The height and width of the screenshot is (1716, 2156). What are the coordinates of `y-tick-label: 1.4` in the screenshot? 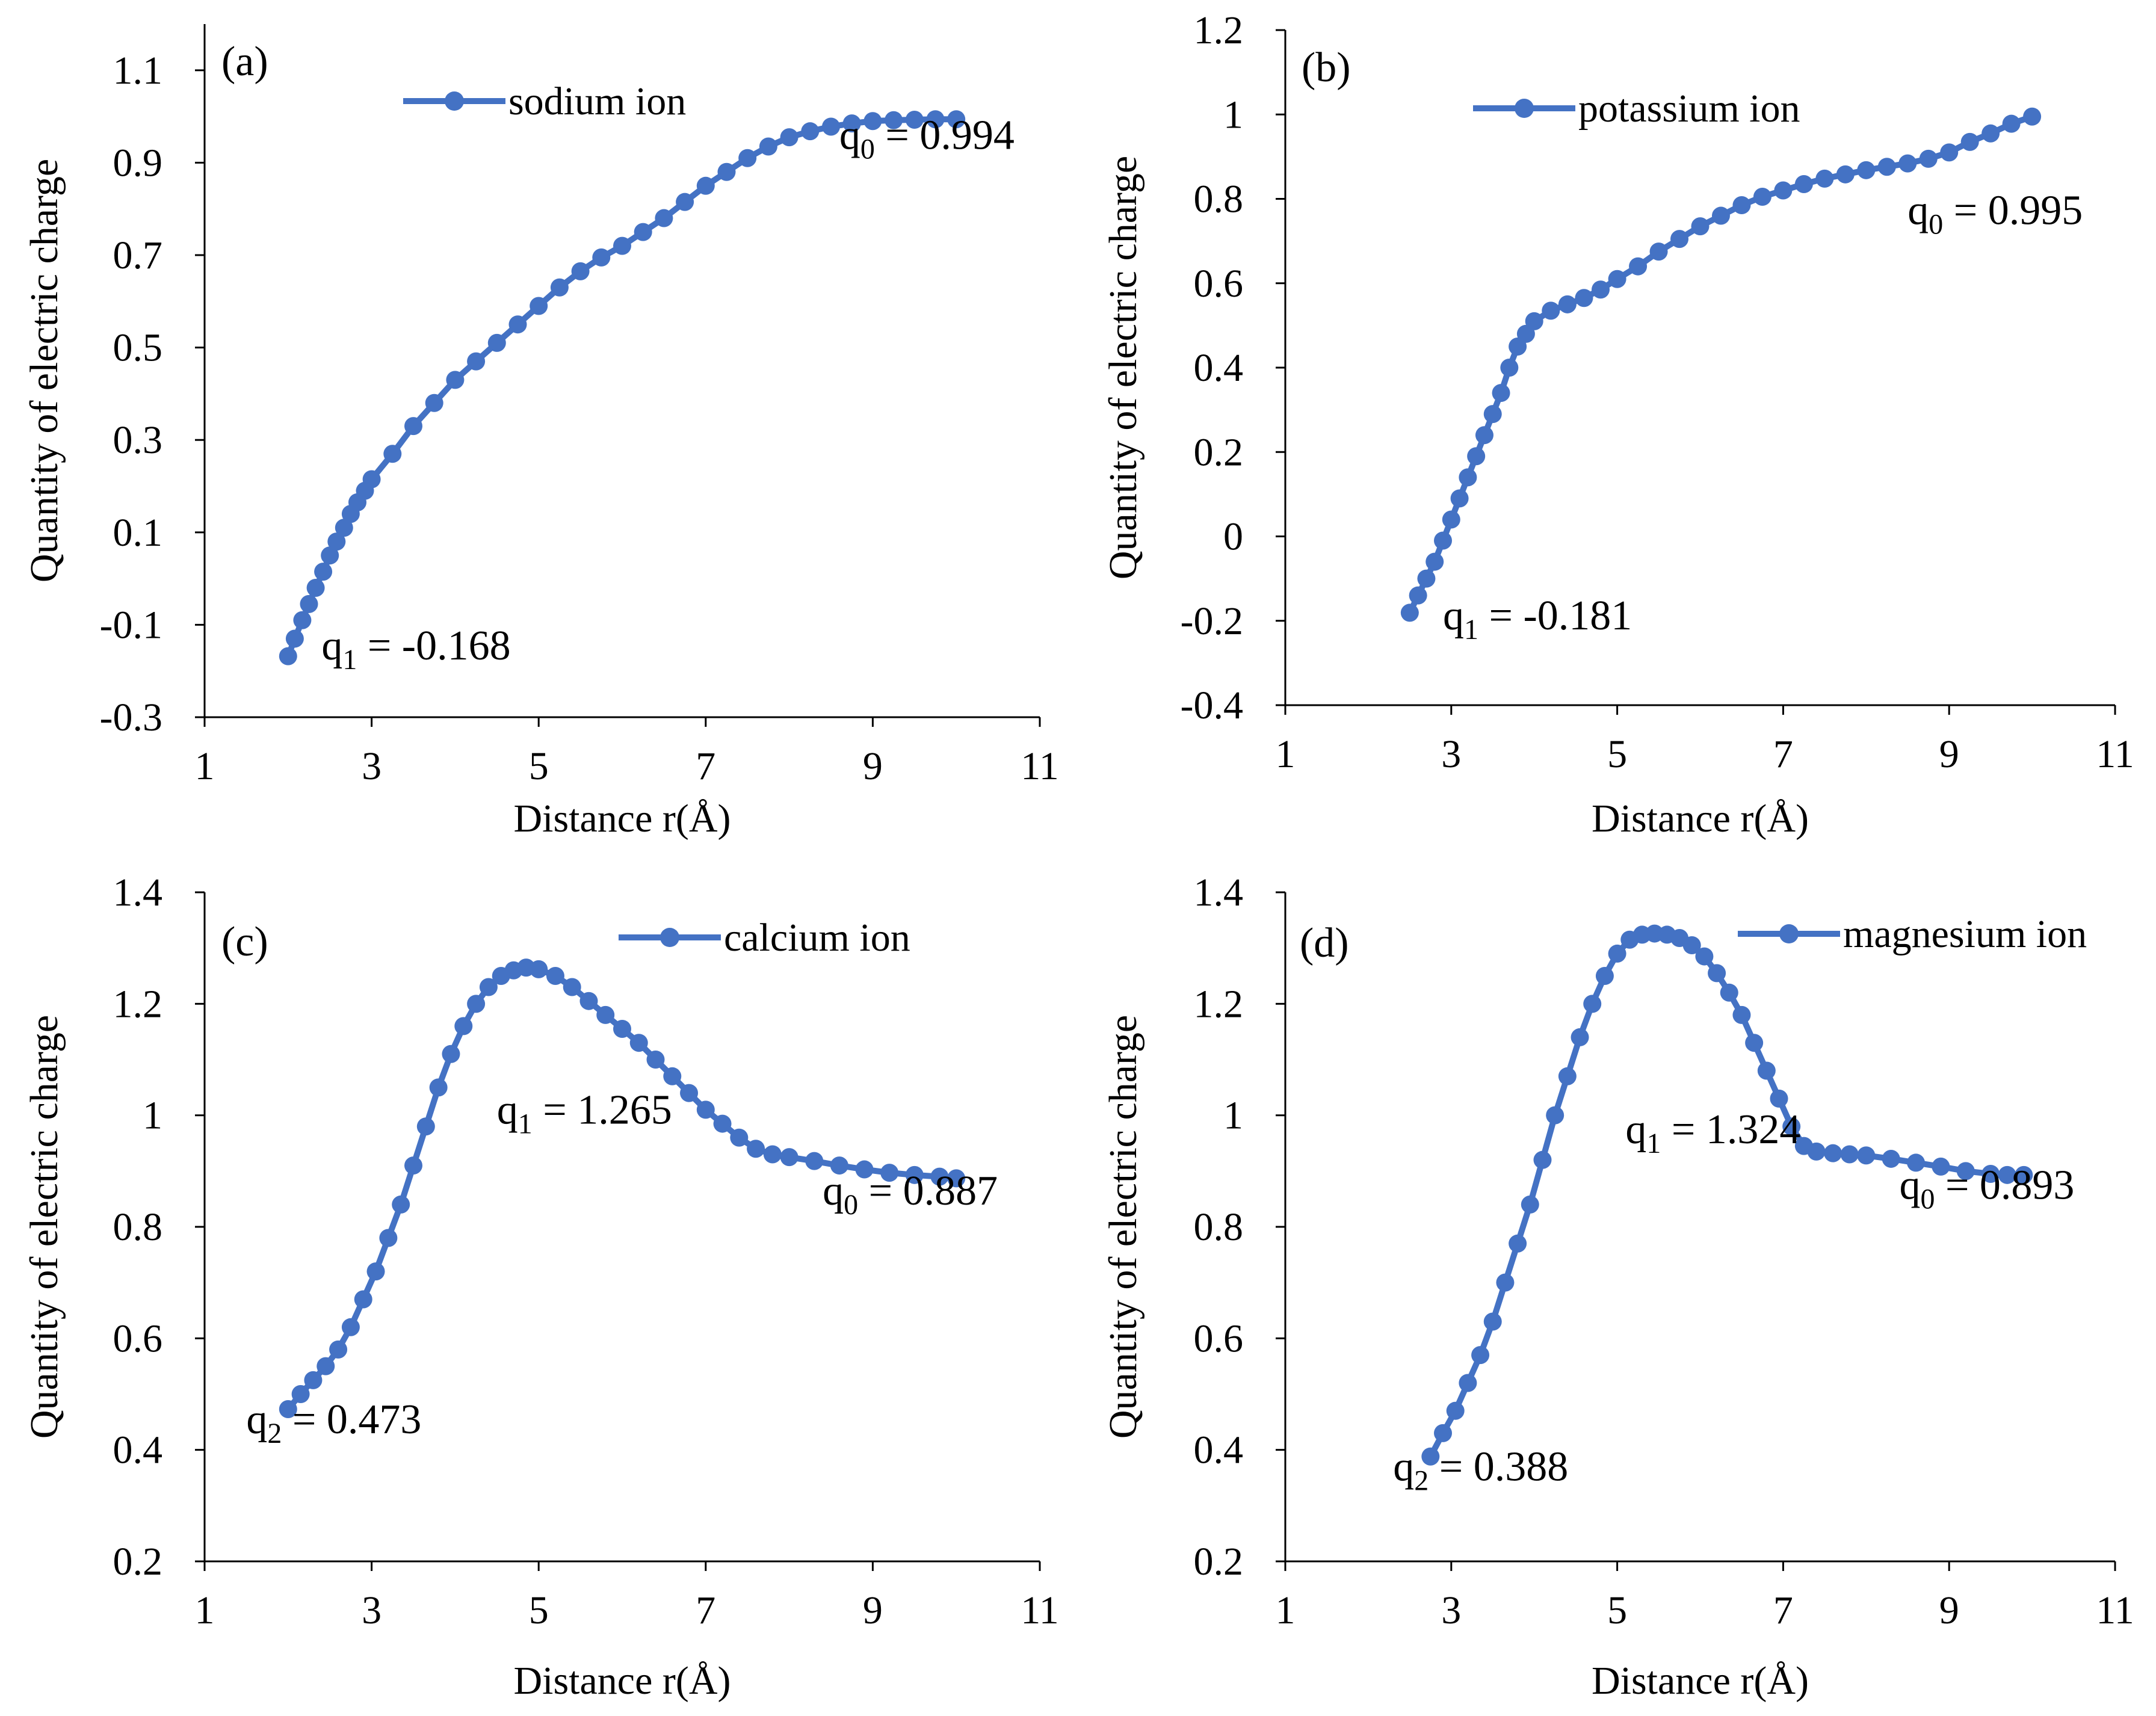 It's located at (138, 893).